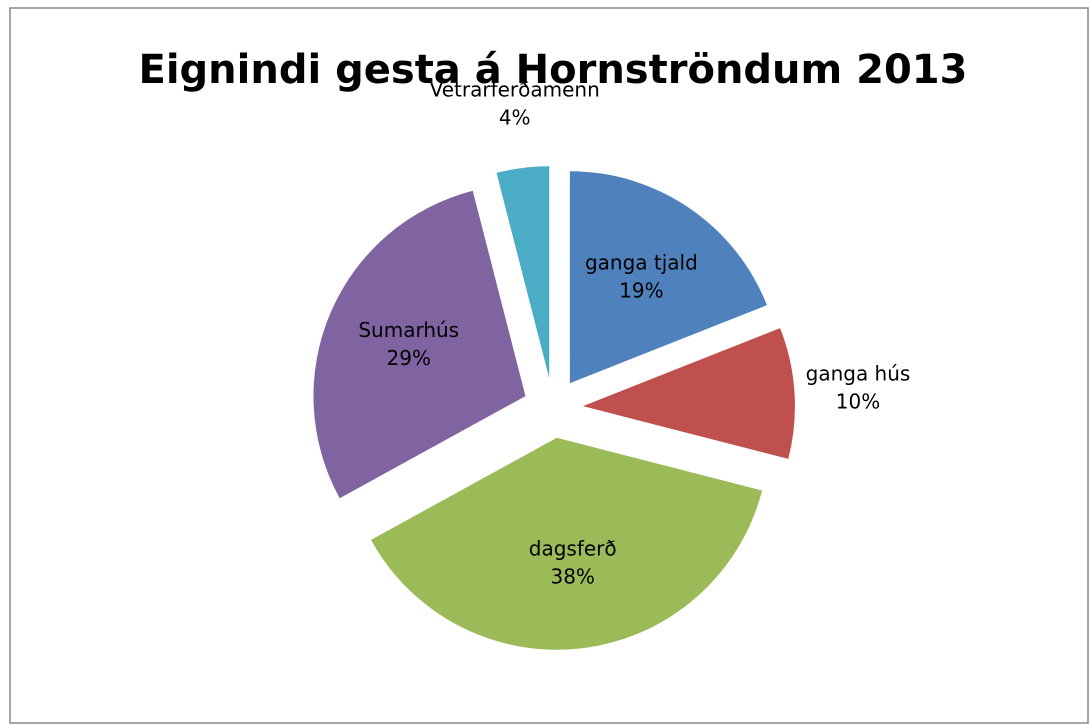  I want to click on slice-label: ganga tjald, so click(641, 262).